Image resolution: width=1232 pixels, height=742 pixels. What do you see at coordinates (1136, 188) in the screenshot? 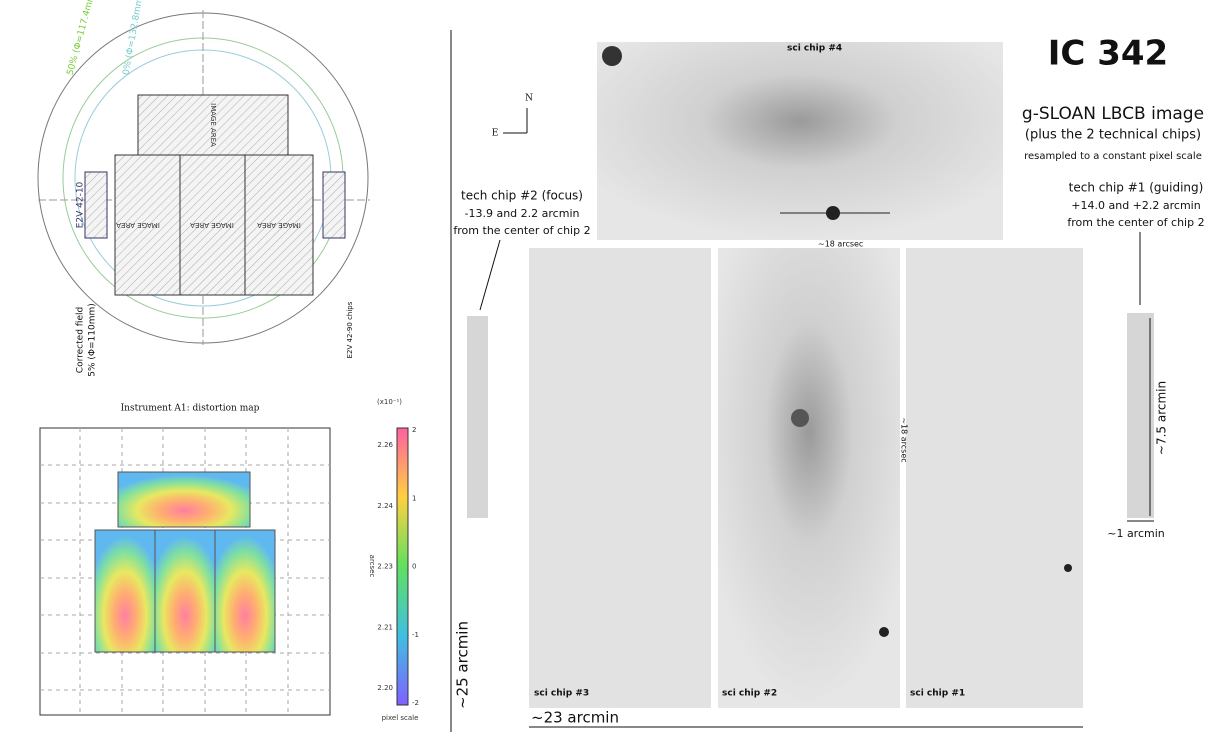
I see `tech-chip-label: tech chip #1 (guiding)` at bounding box center [1136, 188].